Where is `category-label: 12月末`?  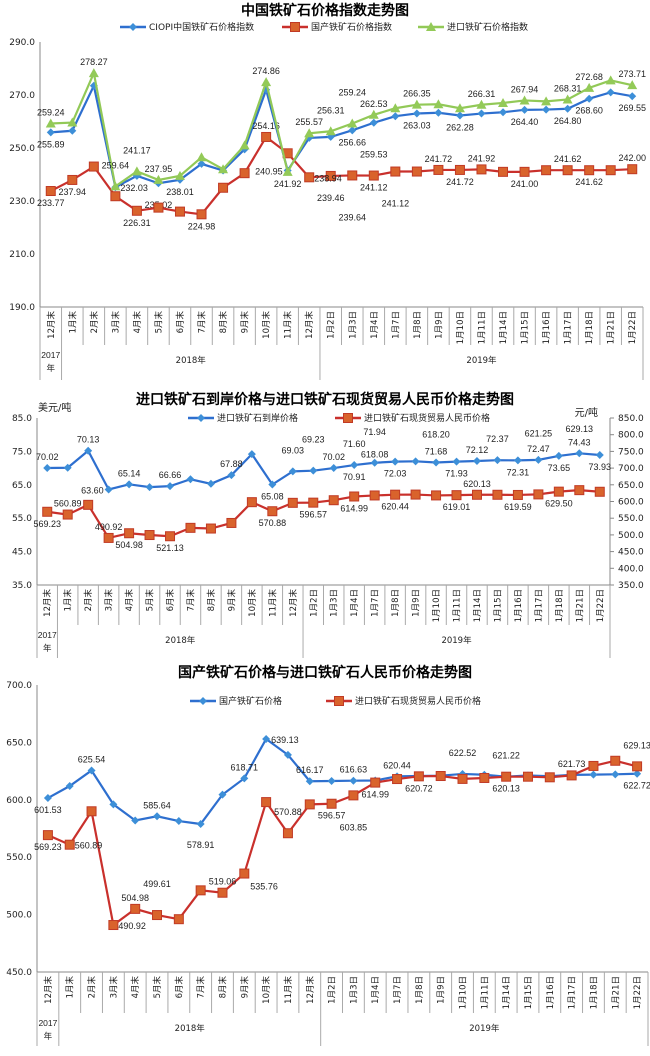 category-label: 12月末 is located at coordinates (309, 325).